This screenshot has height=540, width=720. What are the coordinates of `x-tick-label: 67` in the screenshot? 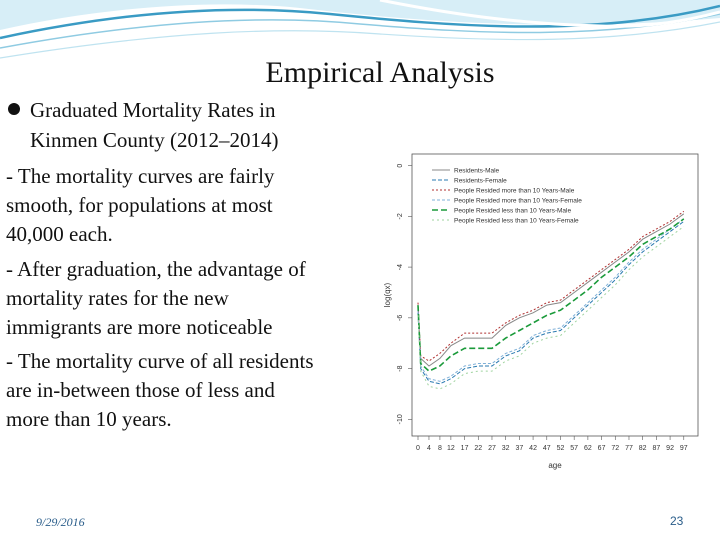 It's located at (602, 448).